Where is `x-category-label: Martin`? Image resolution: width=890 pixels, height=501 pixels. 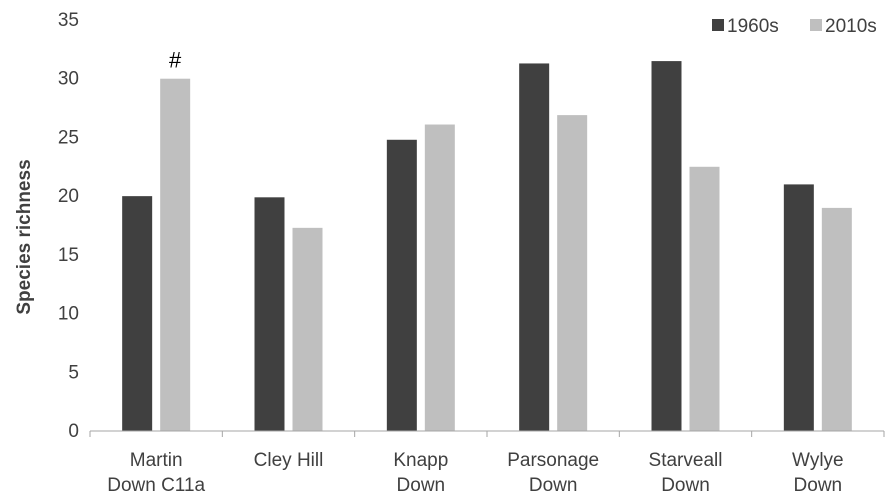
x-category-label: Martin is located at coordinates (156, 460).